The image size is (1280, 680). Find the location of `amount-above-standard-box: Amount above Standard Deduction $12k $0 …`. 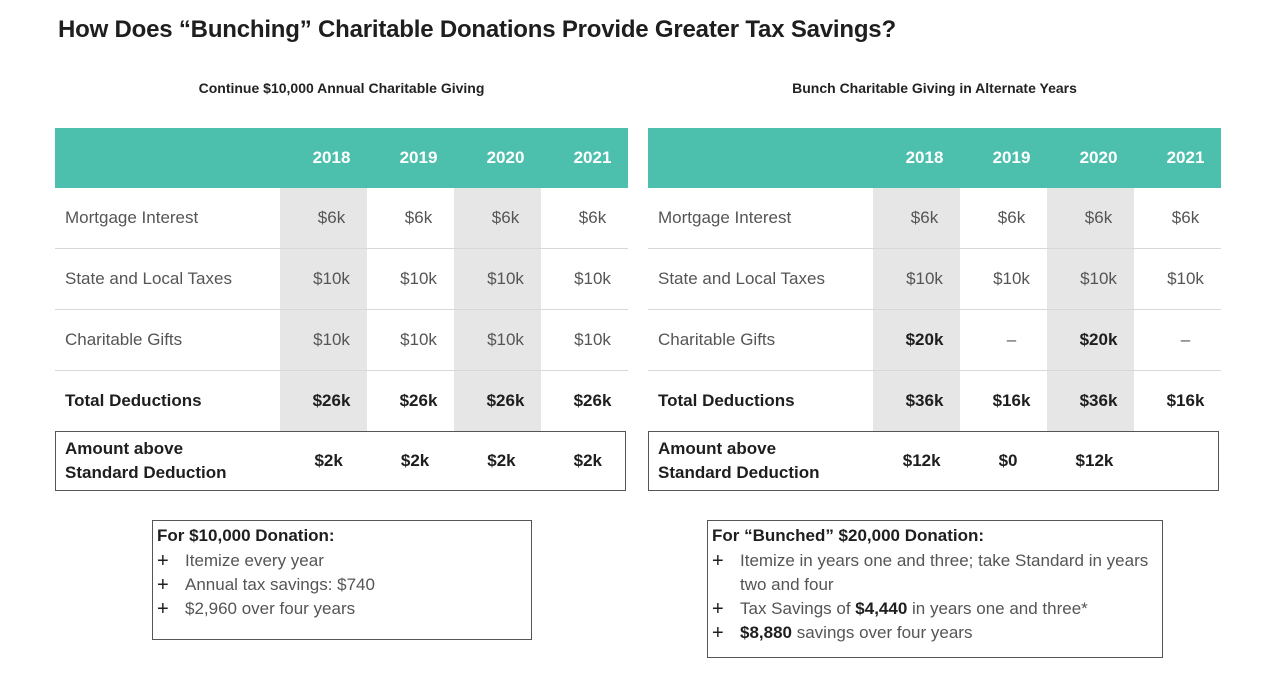

amount-above-standard-box: Amount above Standard Deduction $12k $0 … is located at coordinates (933, 461).